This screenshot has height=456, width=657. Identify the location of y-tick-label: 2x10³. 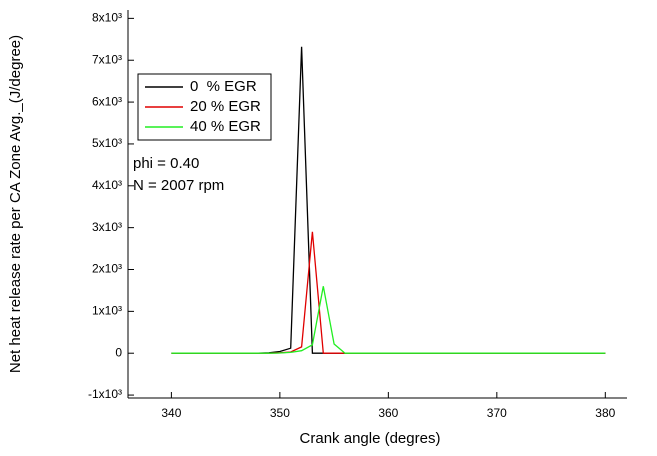
(107, 269).